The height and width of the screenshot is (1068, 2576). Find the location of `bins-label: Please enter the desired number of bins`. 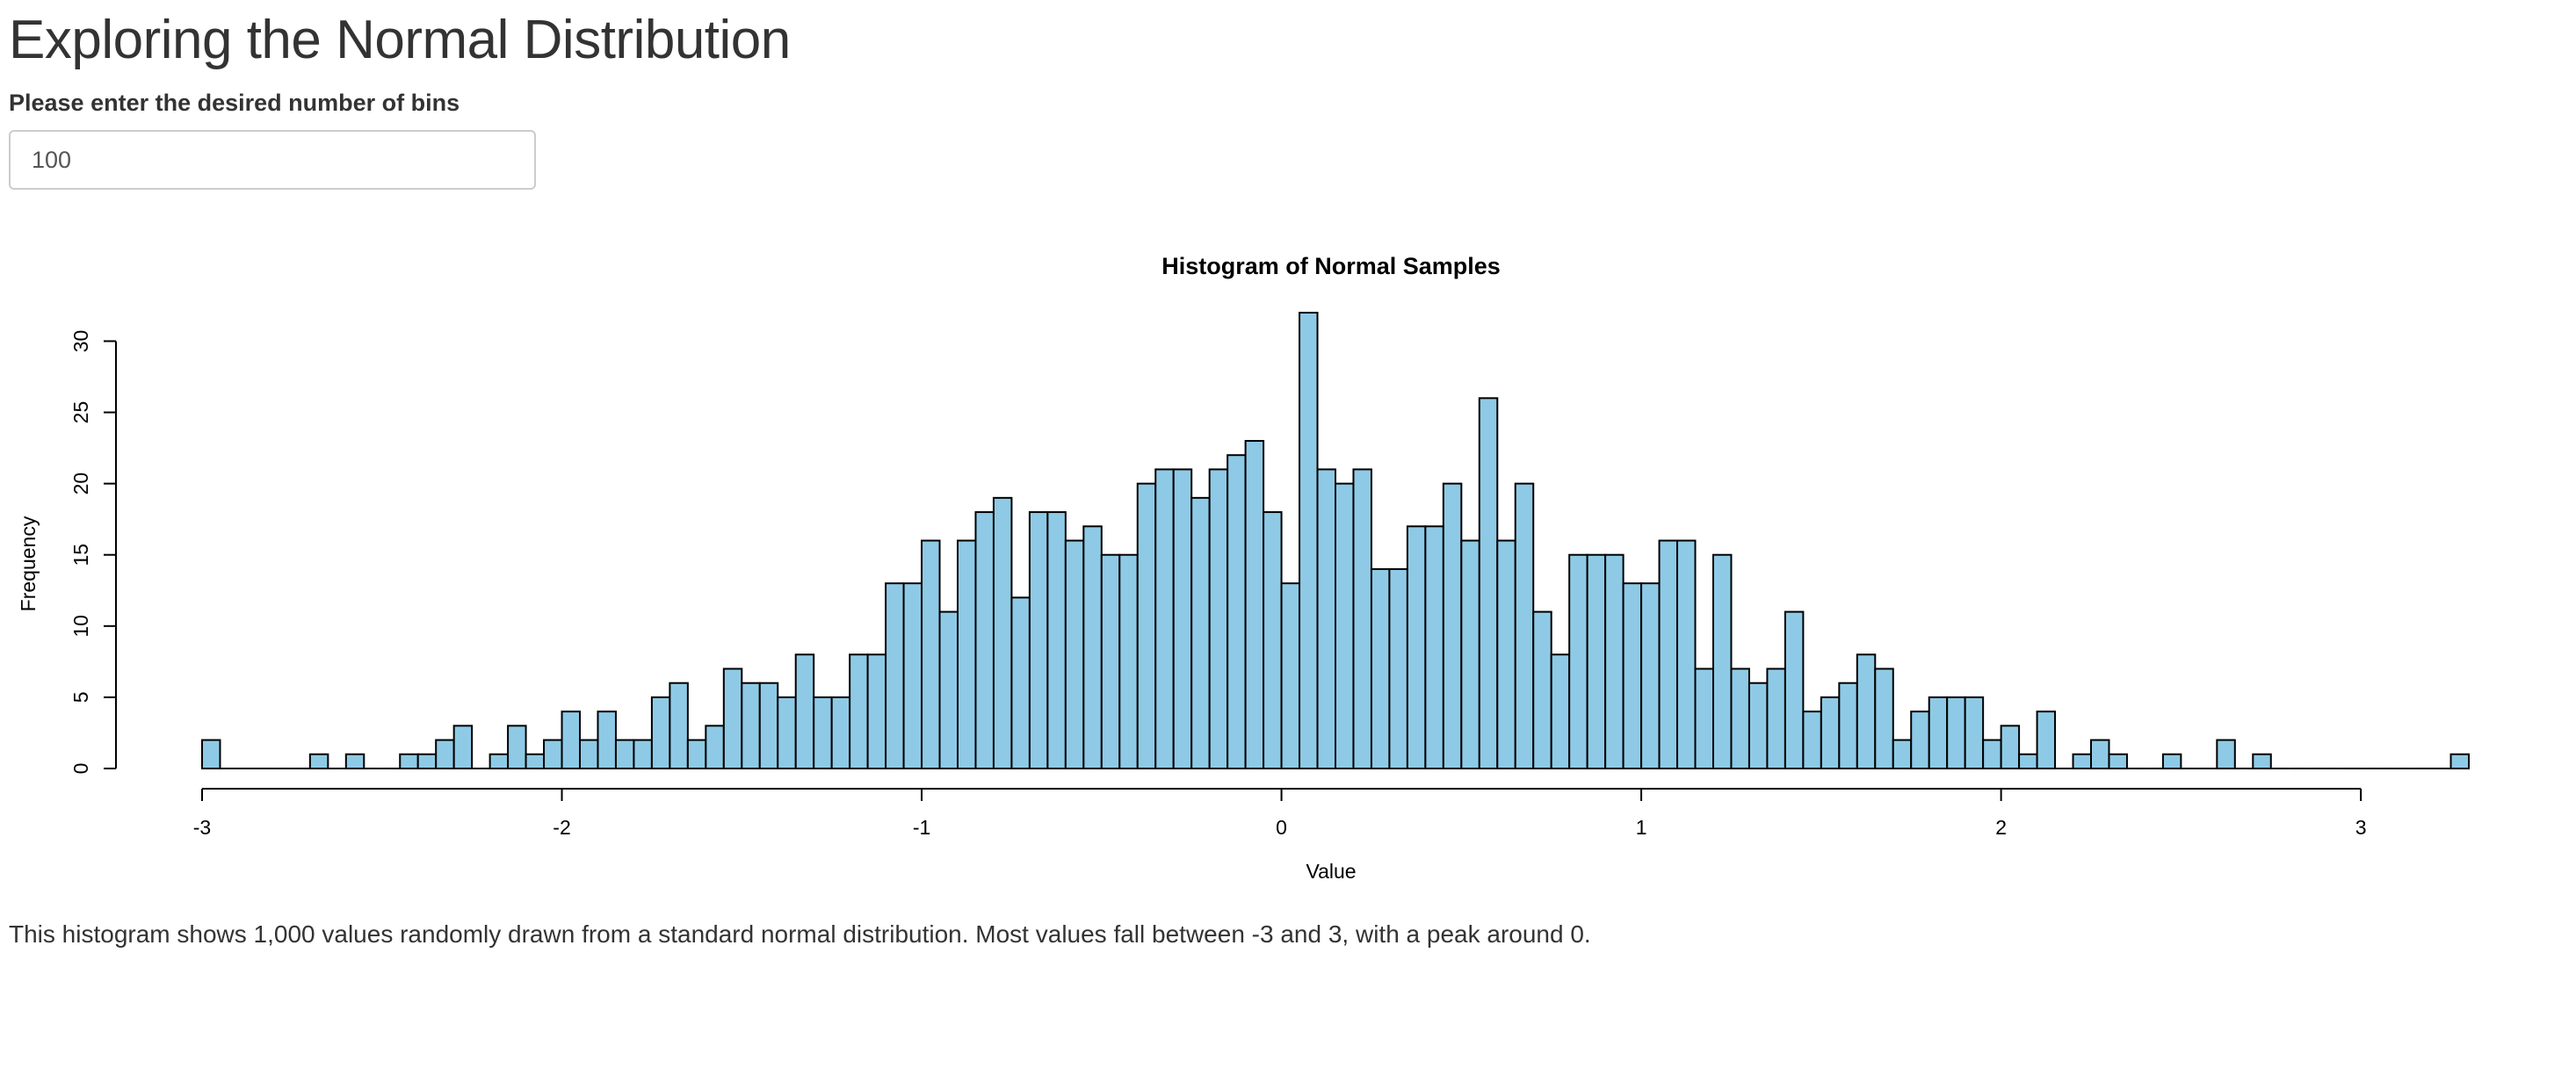

bins-label: Please enter the desired number of bins is located at coordinates (234, 103).